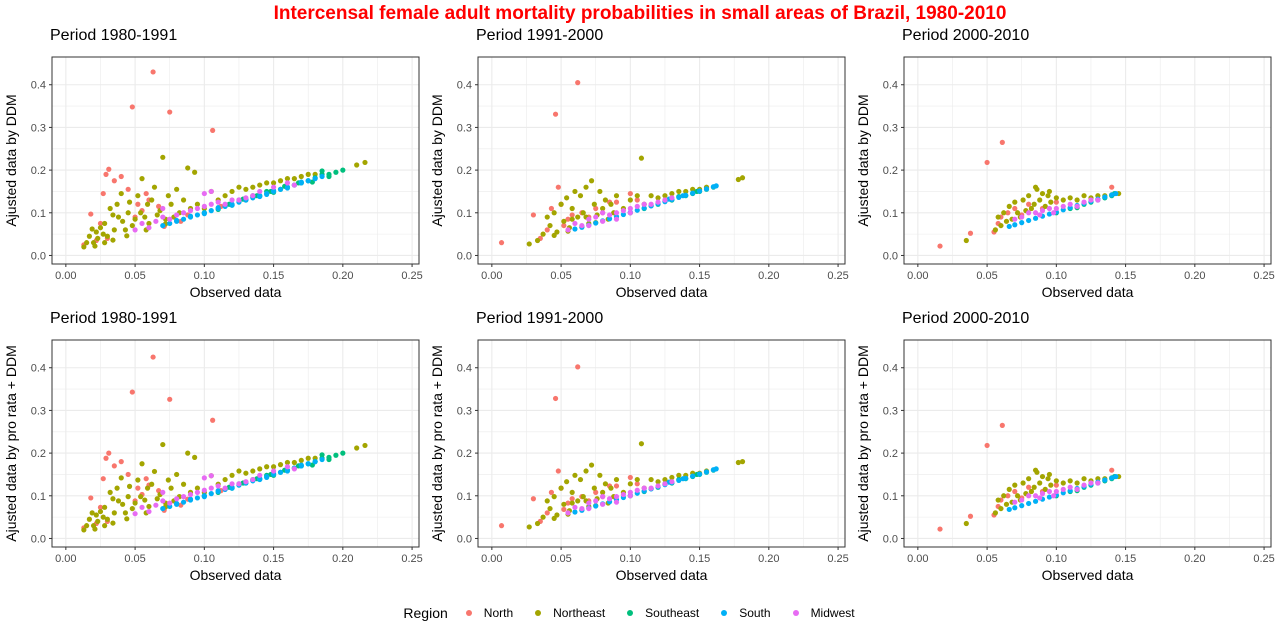 The width and height of the screenshot is (1280, 629). What do you see at coordinates (1263, 559) in the screenshot?
I see `x-tick-label: 0.25` at bounding box center [1263, 559].